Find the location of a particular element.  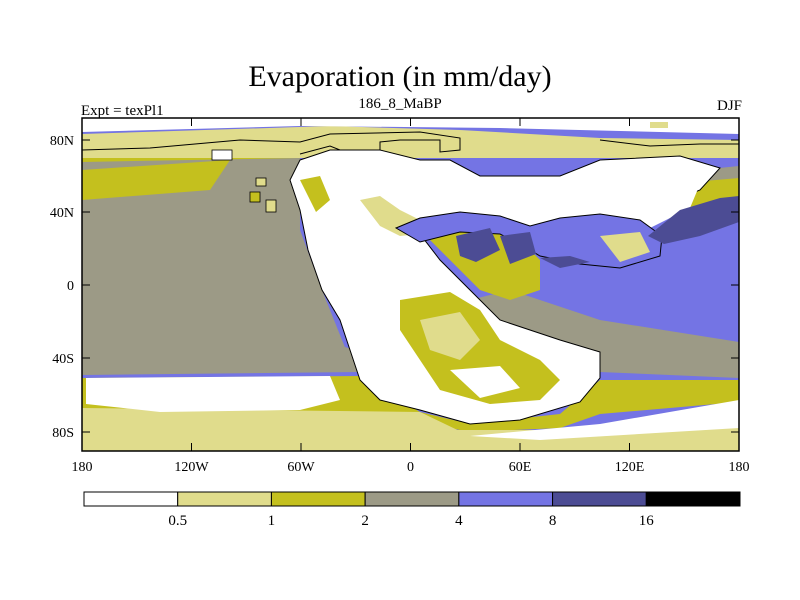

tethys-dark-patch-center is located at coordinates (518, 248).